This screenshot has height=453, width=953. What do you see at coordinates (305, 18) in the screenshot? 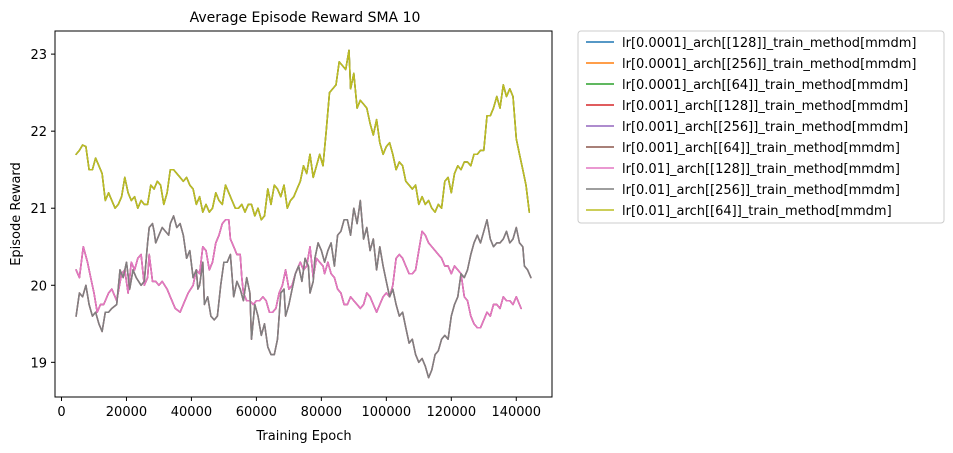
I see `chart-title: Average Episode Reward SMA 10` at bounding box center [305, 18].